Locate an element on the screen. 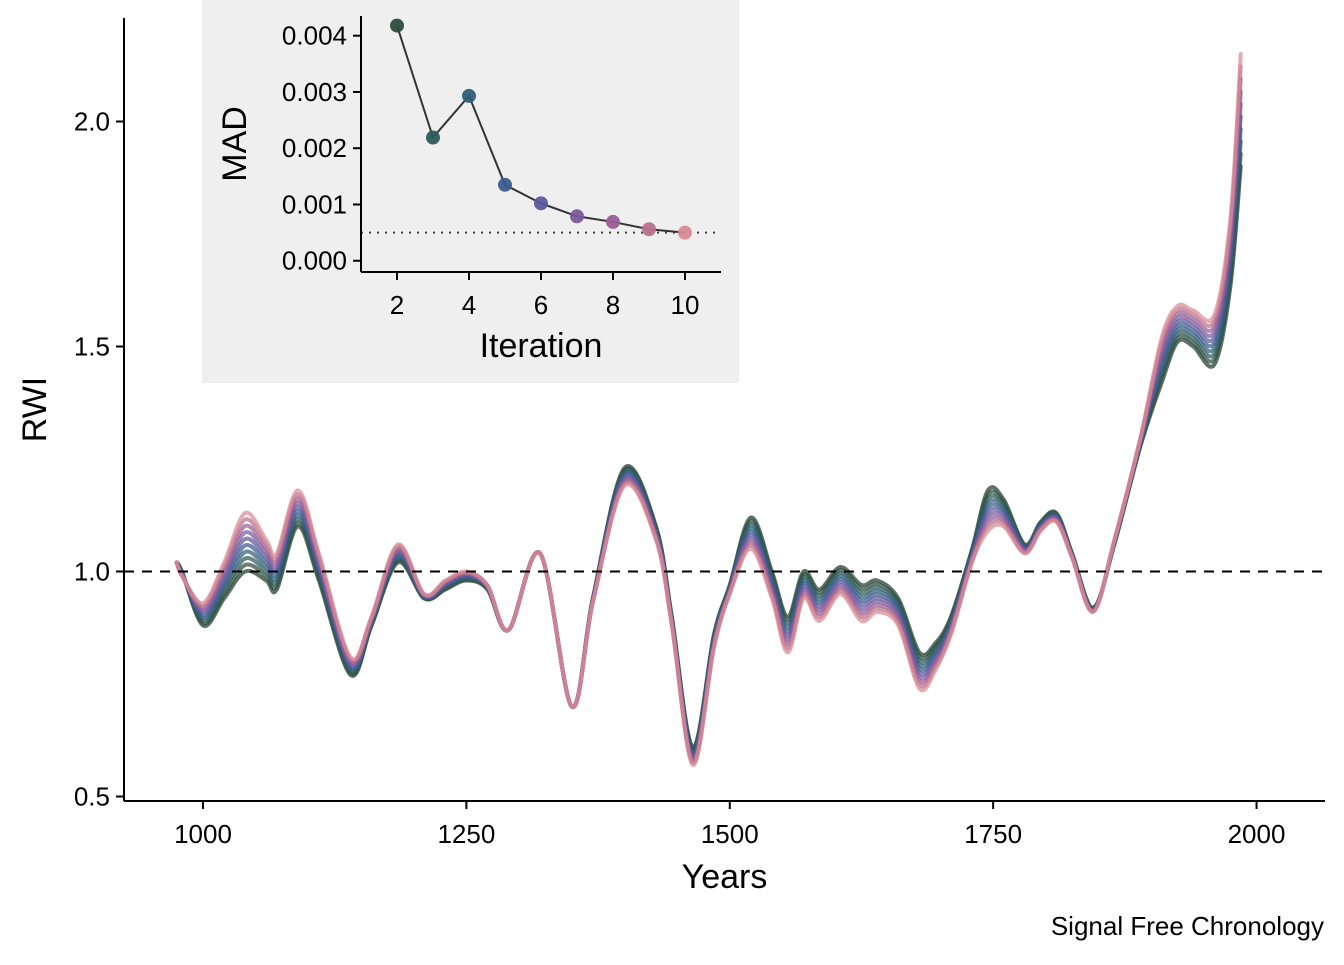 The width and height of the screenshot is (1344, 965). x-tick-label: 1000 is located at coordinates (203, 834).